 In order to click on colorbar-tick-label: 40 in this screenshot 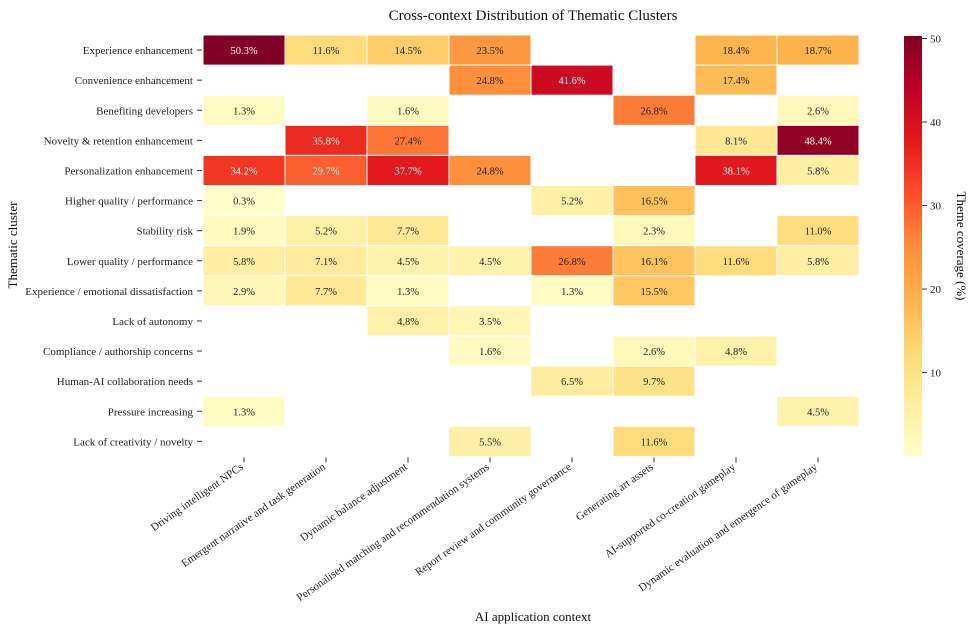, I will do `click(936, 123)`.